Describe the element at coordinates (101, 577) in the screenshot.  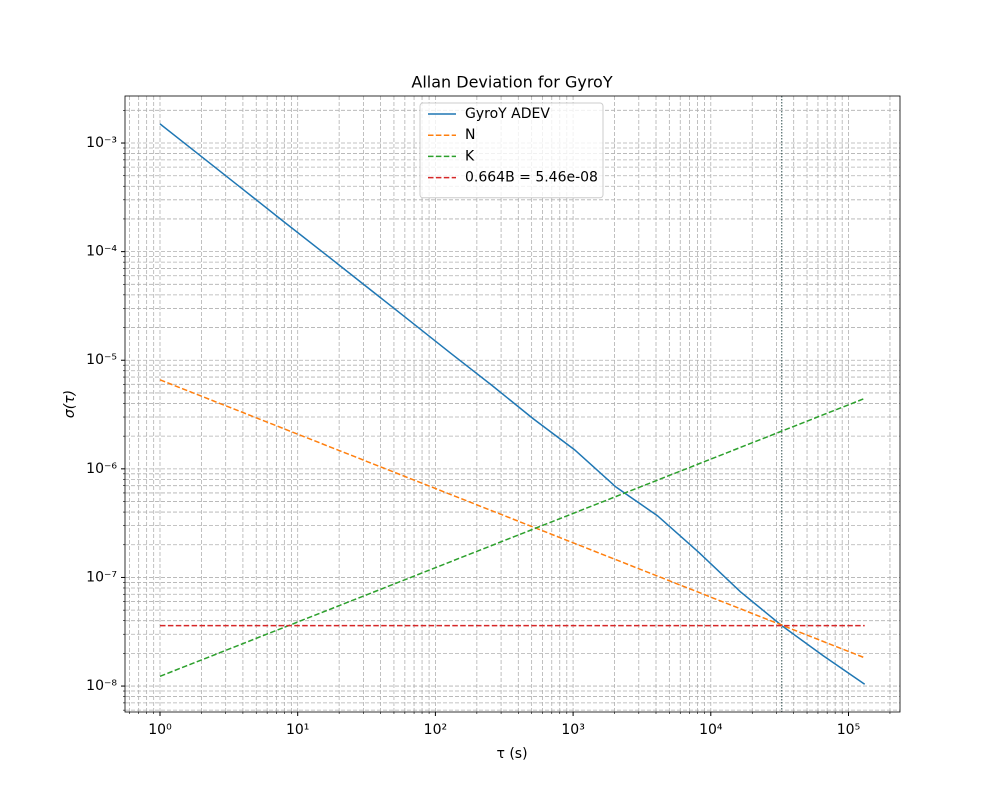
I see `y-tick-label: 10⁻⁷` at that location.